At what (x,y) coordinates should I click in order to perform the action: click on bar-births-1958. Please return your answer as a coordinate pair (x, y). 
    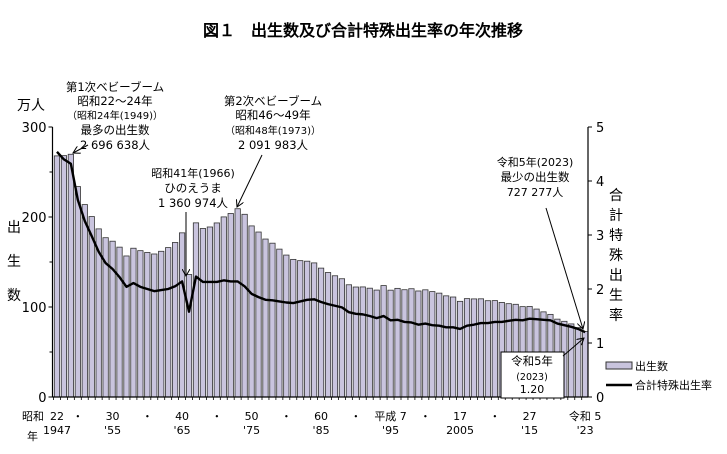
    Looking at the image, I should click on (133, 322).